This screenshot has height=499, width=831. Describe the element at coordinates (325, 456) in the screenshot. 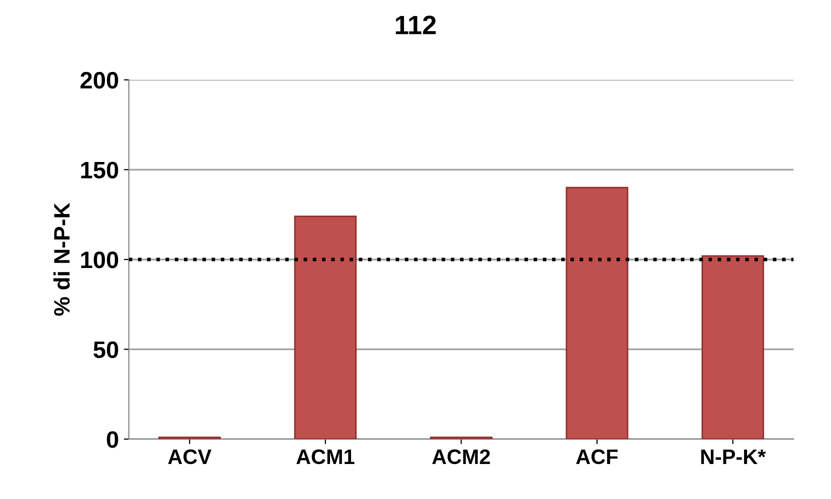

I see `x-tick-label: ACM1` at that location.